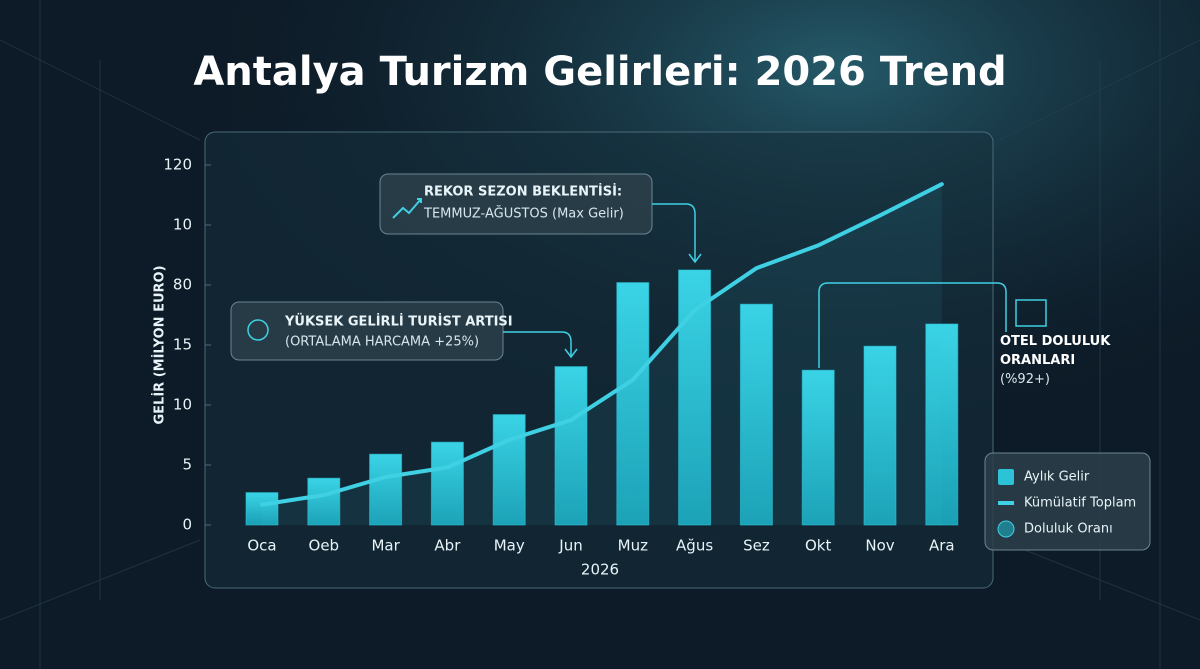  I want to click on legend-label: Kümülatif Toplam, so click(1080, 503).